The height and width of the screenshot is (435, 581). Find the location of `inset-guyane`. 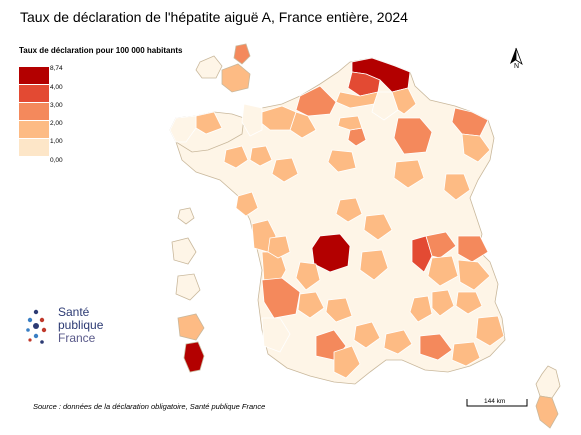

inset-guyane is located at coordinates (184, 251).